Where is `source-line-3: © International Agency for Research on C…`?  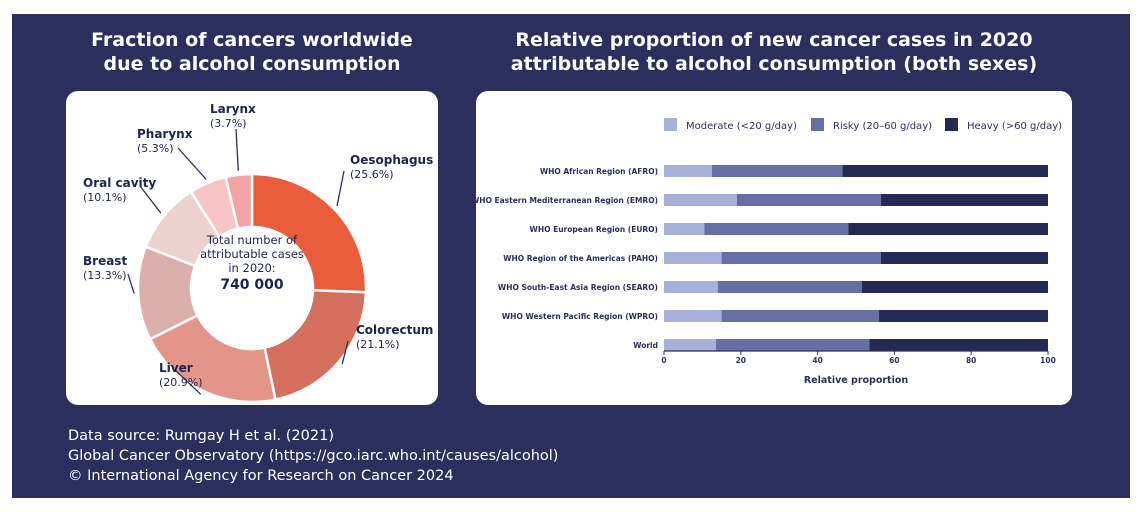 source-line-3: © International Agency for Research on C… is located at coordinates (261, 476).